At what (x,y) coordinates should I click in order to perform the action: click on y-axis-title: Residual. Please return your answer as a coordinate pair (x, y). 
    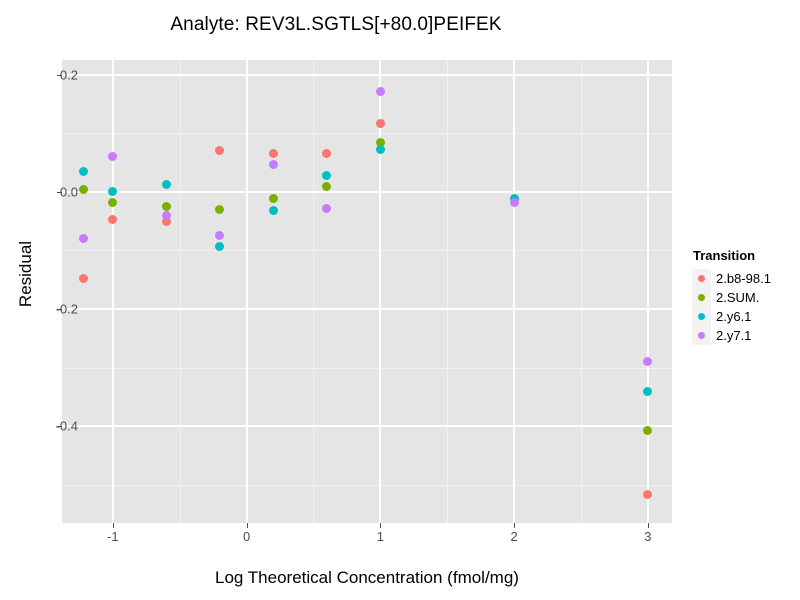
    Looking at the image, I should click on (25, 274).